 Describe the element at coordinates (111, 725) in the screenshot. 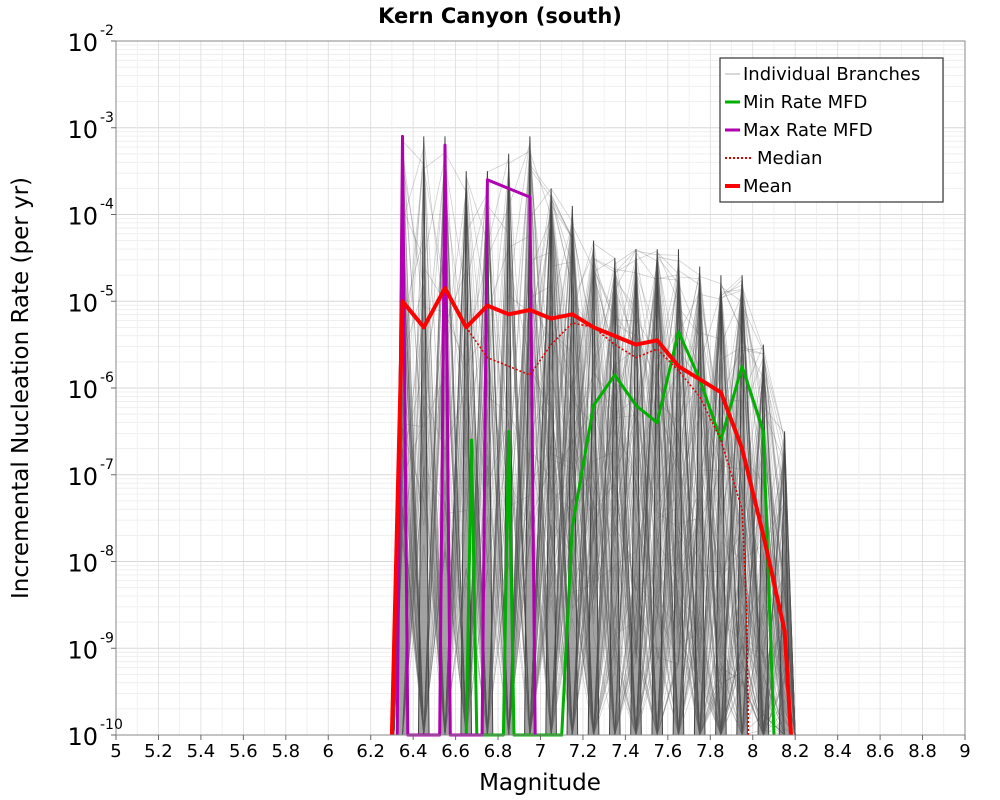

I see `y-tick-exponent: -10` at that location.